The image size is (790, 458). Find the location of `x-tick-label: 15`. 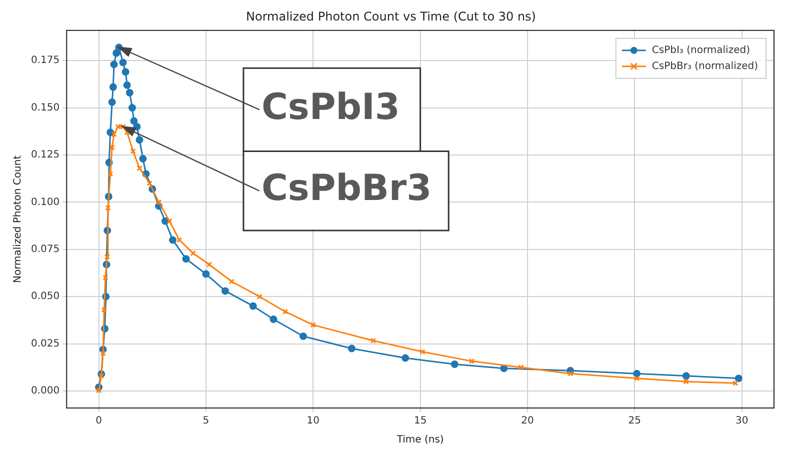

x-tick-label: 15 is located at coordinates (420, 421).